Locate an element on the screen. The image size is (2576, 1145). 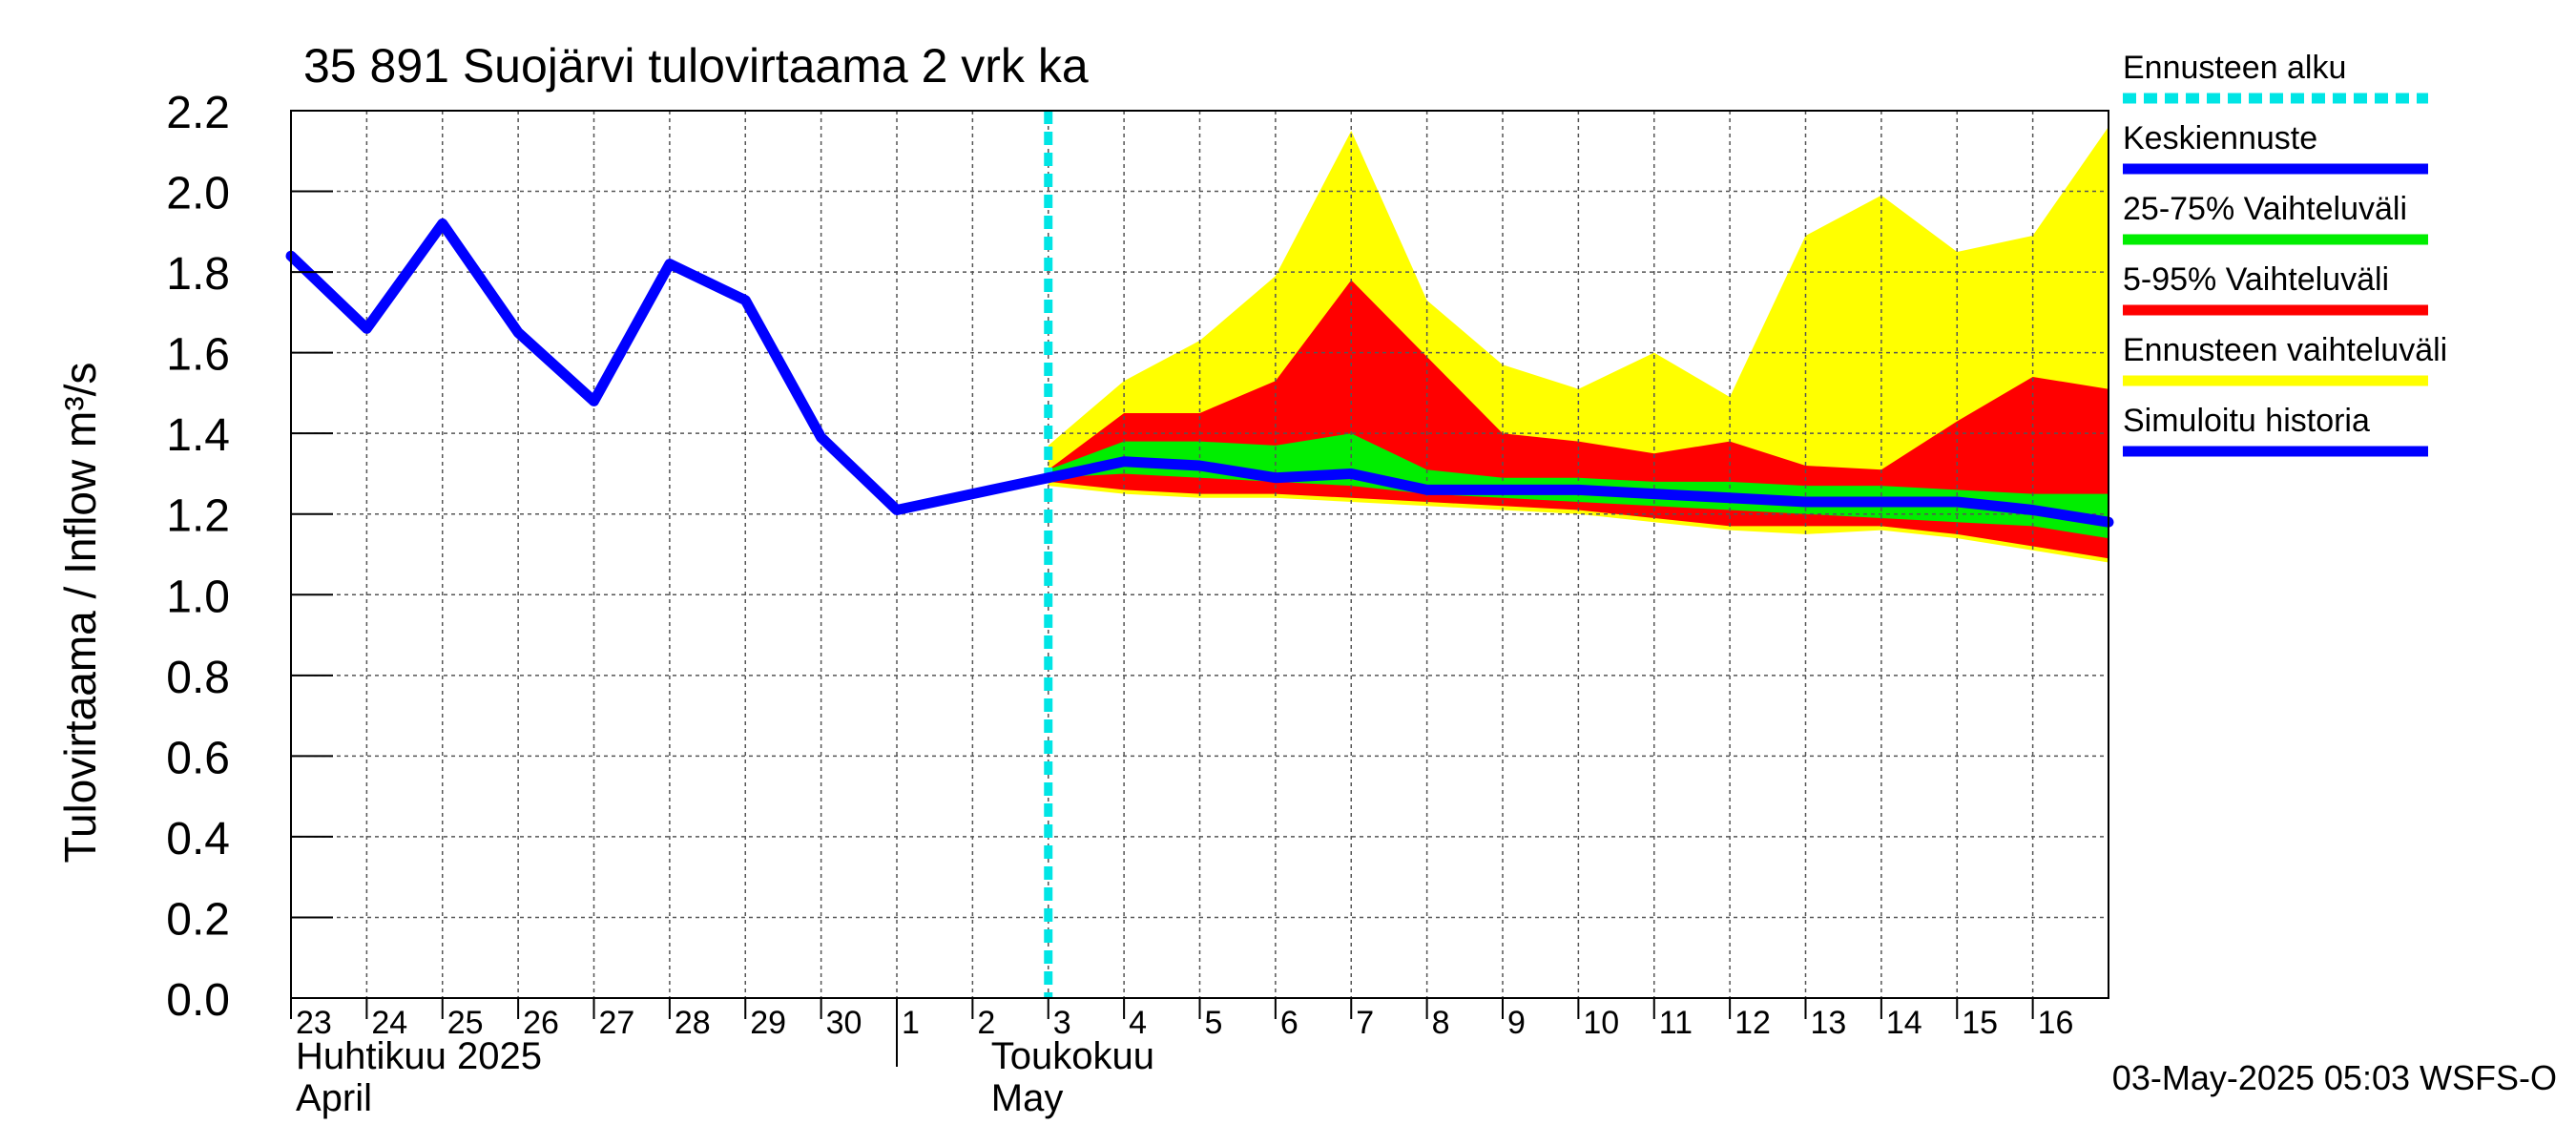
legend-label: Ennusteen alku is located at coordinates (2234, 68).